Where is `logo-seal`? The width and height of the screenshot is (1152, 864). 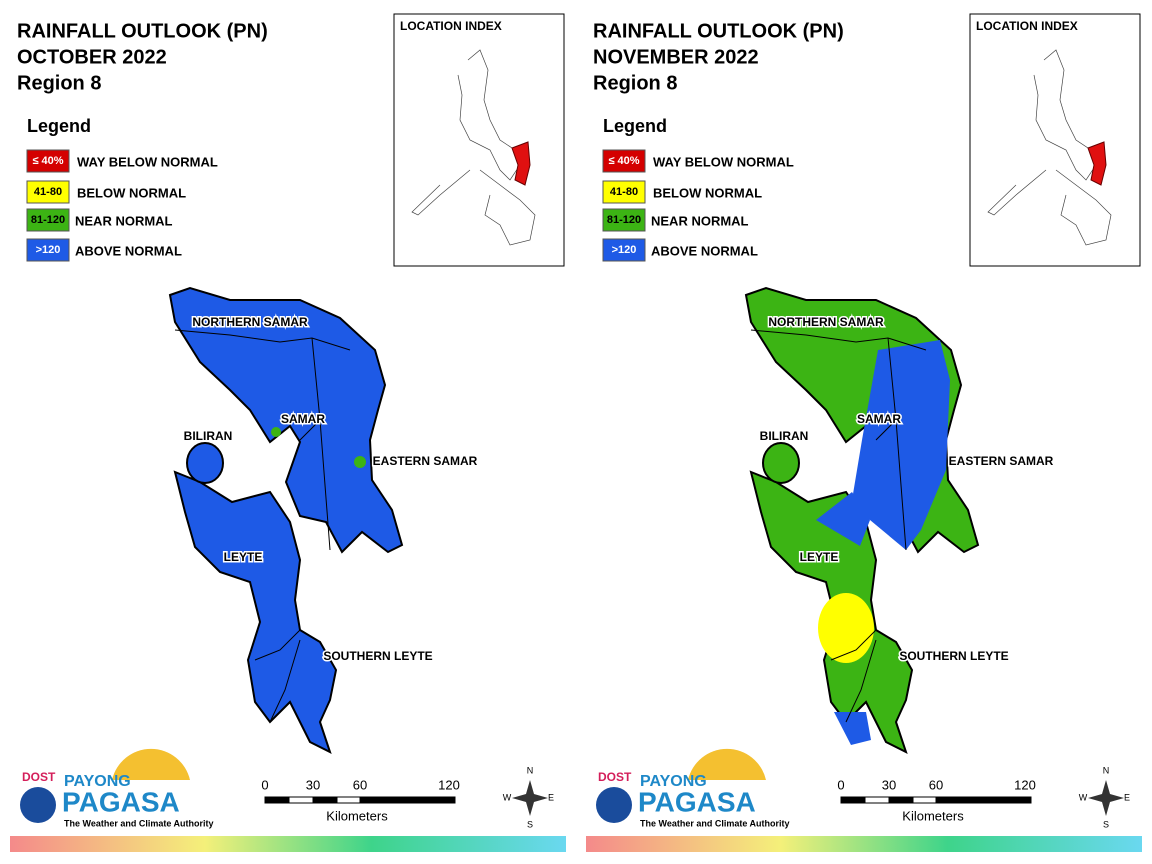 logo-seal is located at coordinates (614, 805).